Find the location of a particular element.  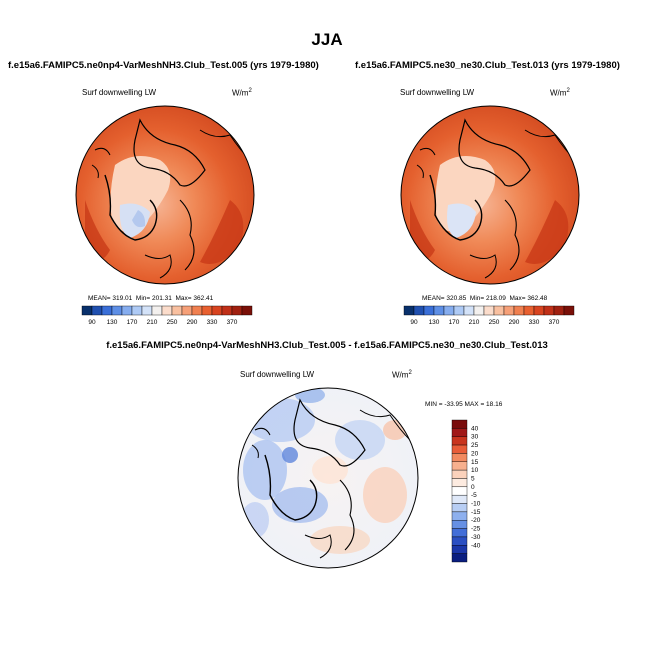

colorbar-tick-label: 15 is located at coordinates (475, 462).